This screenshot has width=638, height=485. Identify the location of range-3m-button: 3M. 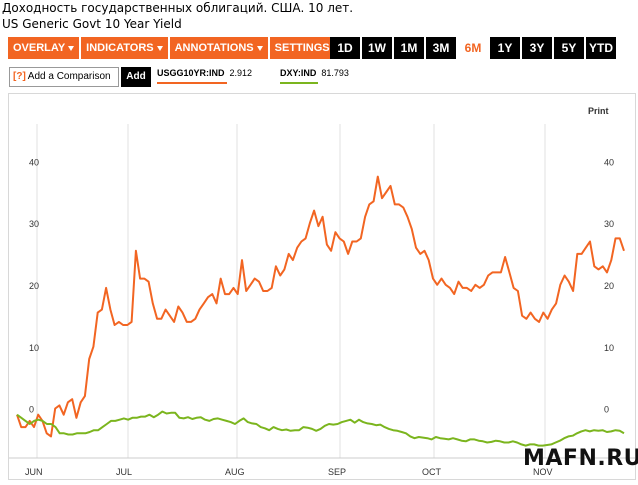
(441, 48).